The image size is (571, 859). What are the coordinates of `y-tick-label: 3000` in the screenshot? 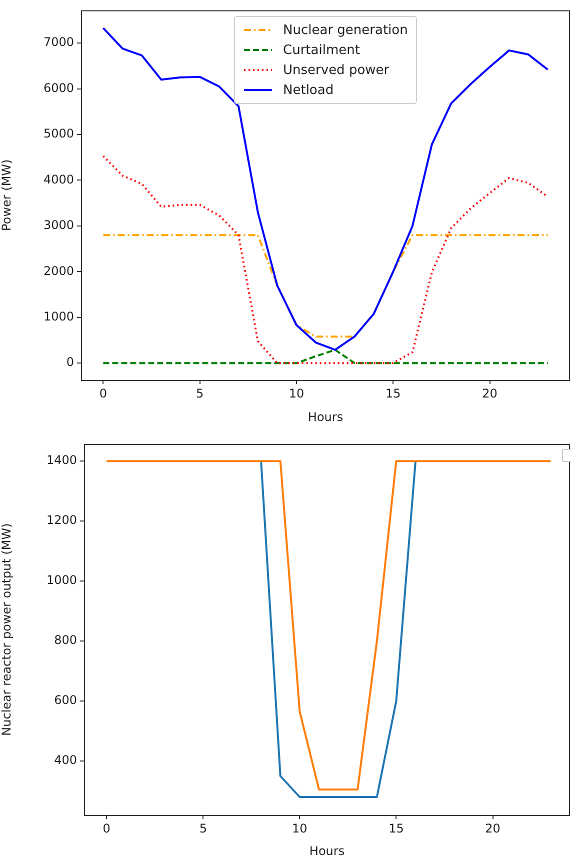 It's located at (58, 225).